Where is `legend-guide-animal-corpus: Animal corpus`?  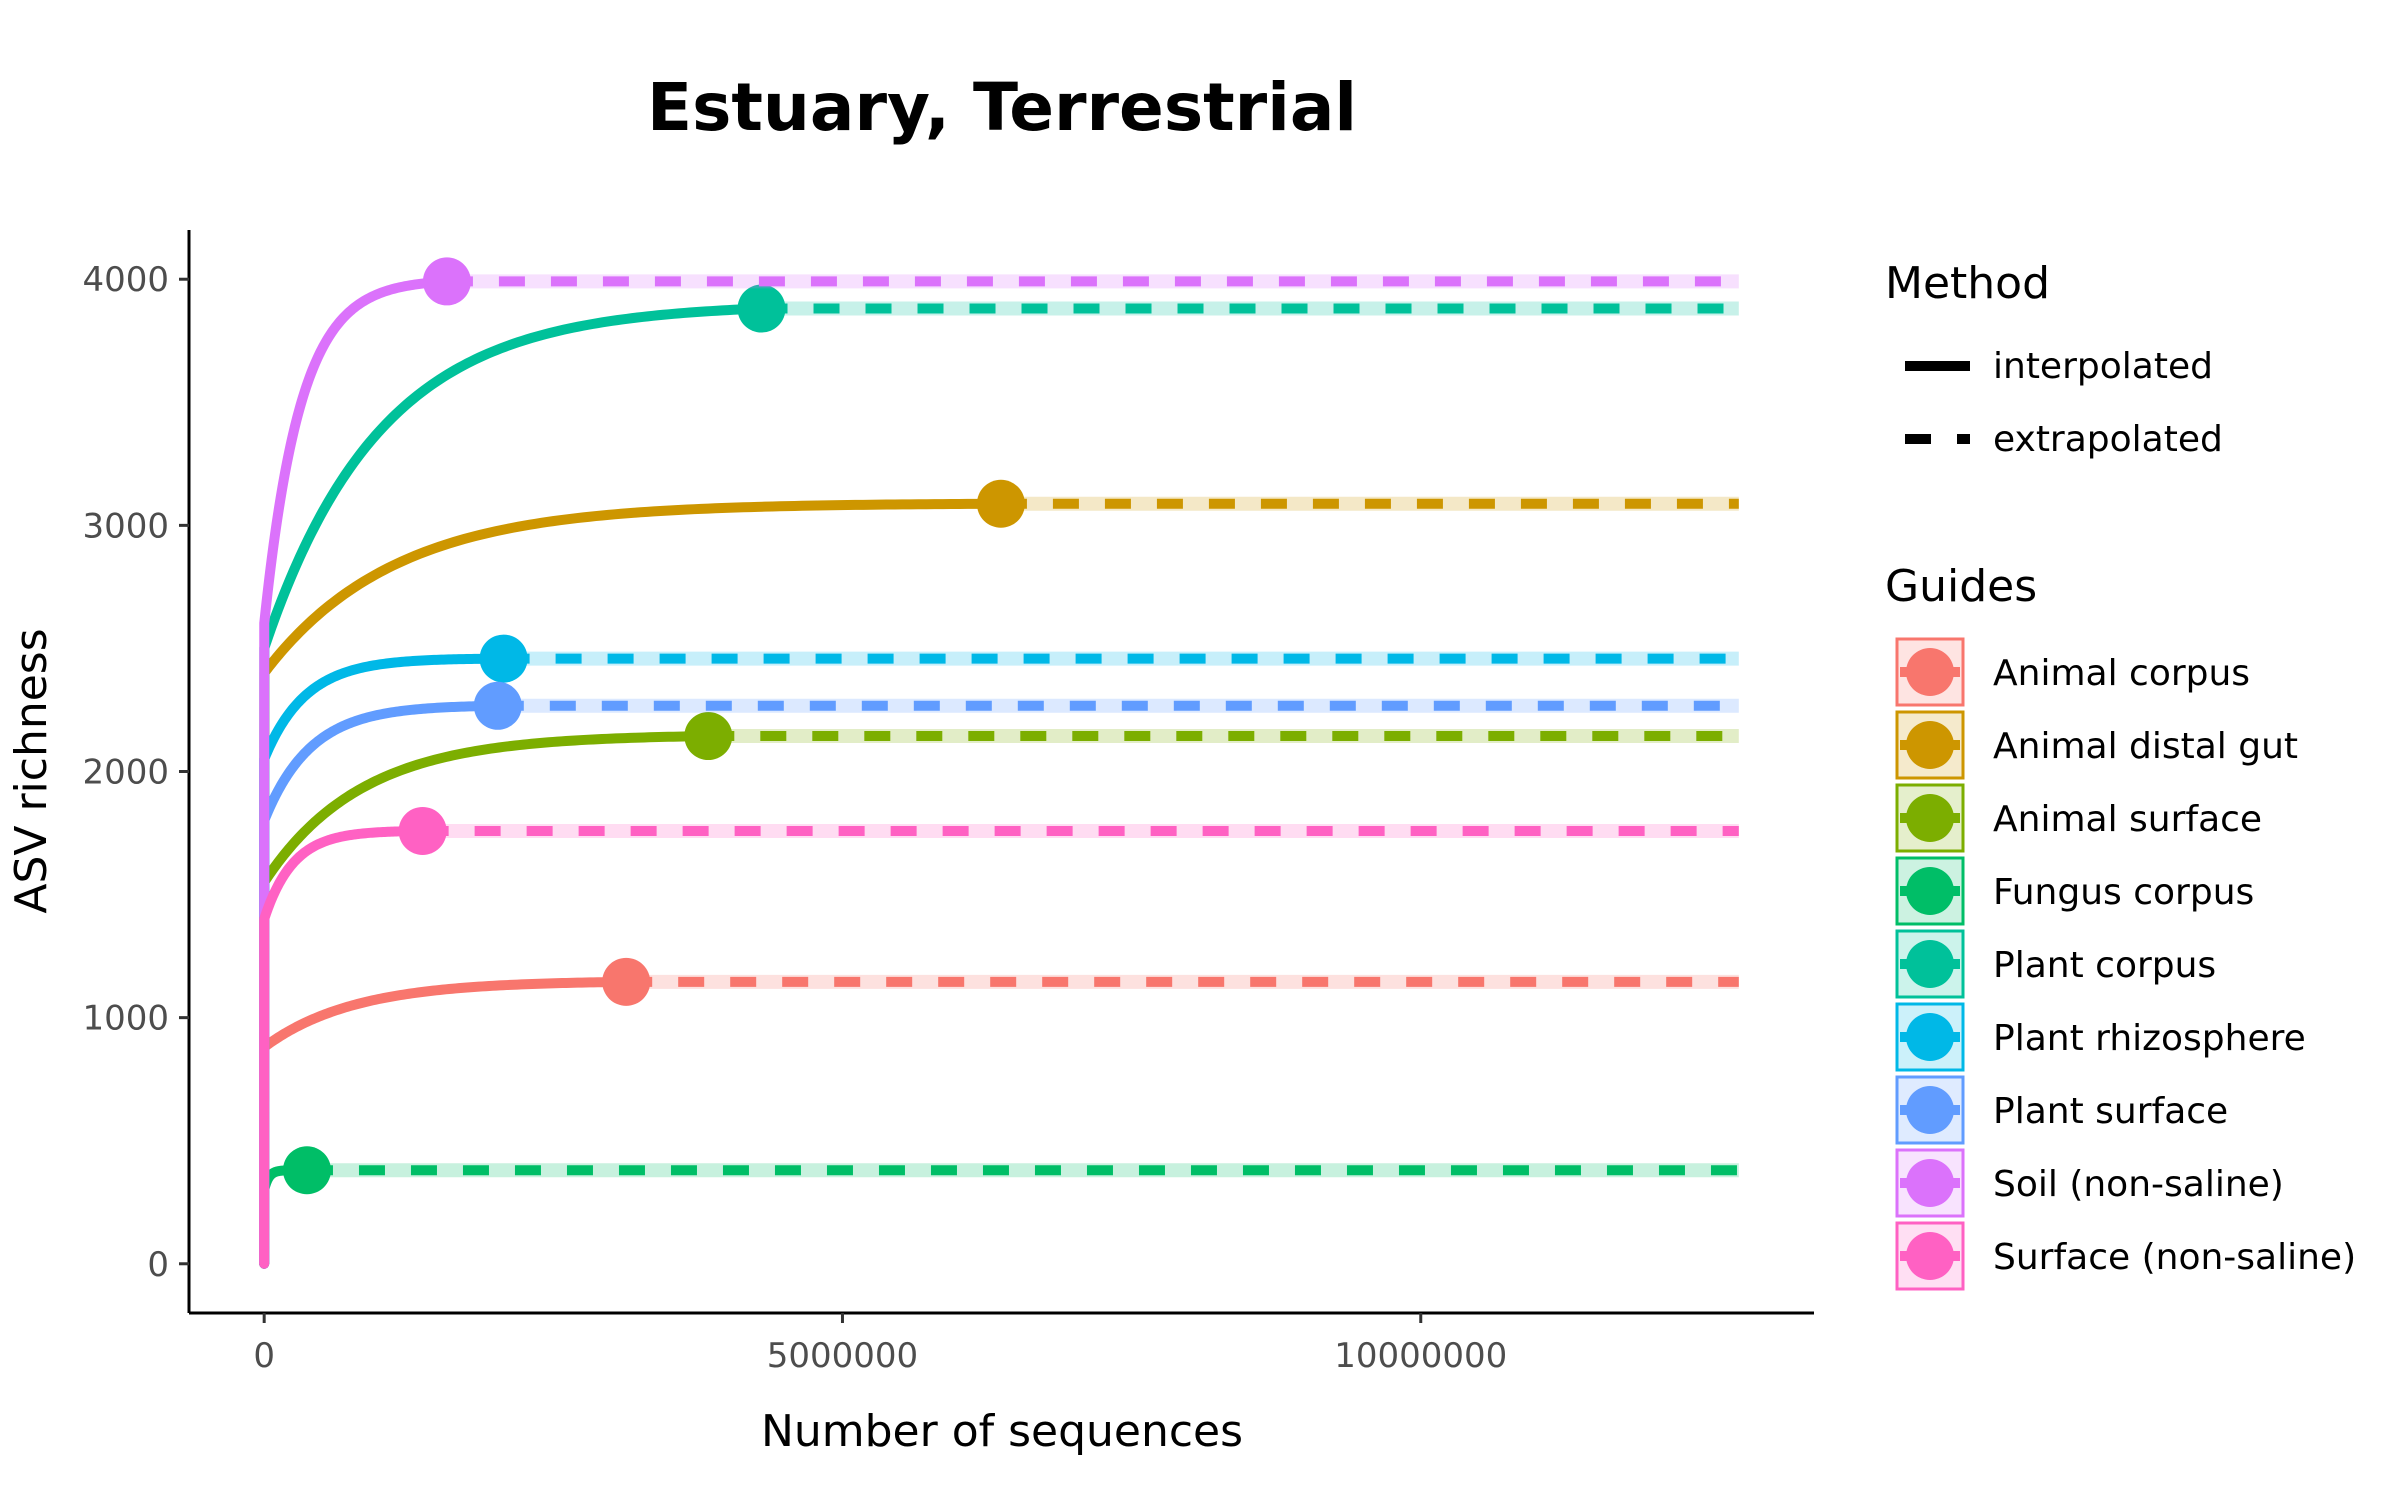 legend-guide-animal-corpus: Animal corpus is located at coordinates (2072, 672).